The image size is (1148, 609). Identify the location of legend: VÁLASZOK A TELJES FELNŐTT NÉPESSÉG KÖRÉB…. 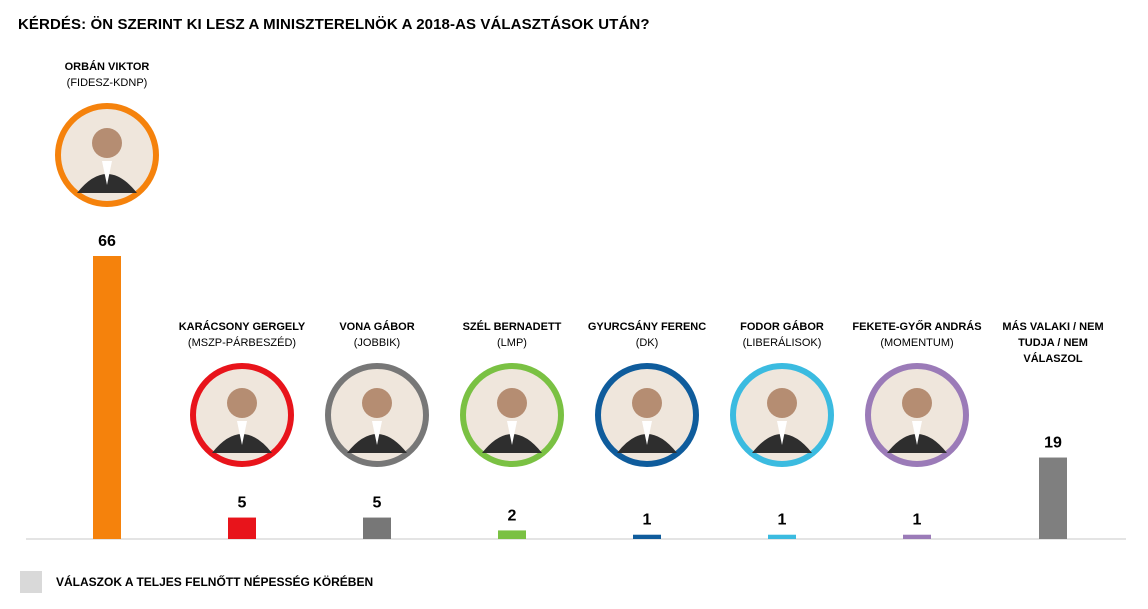
(196, 582).